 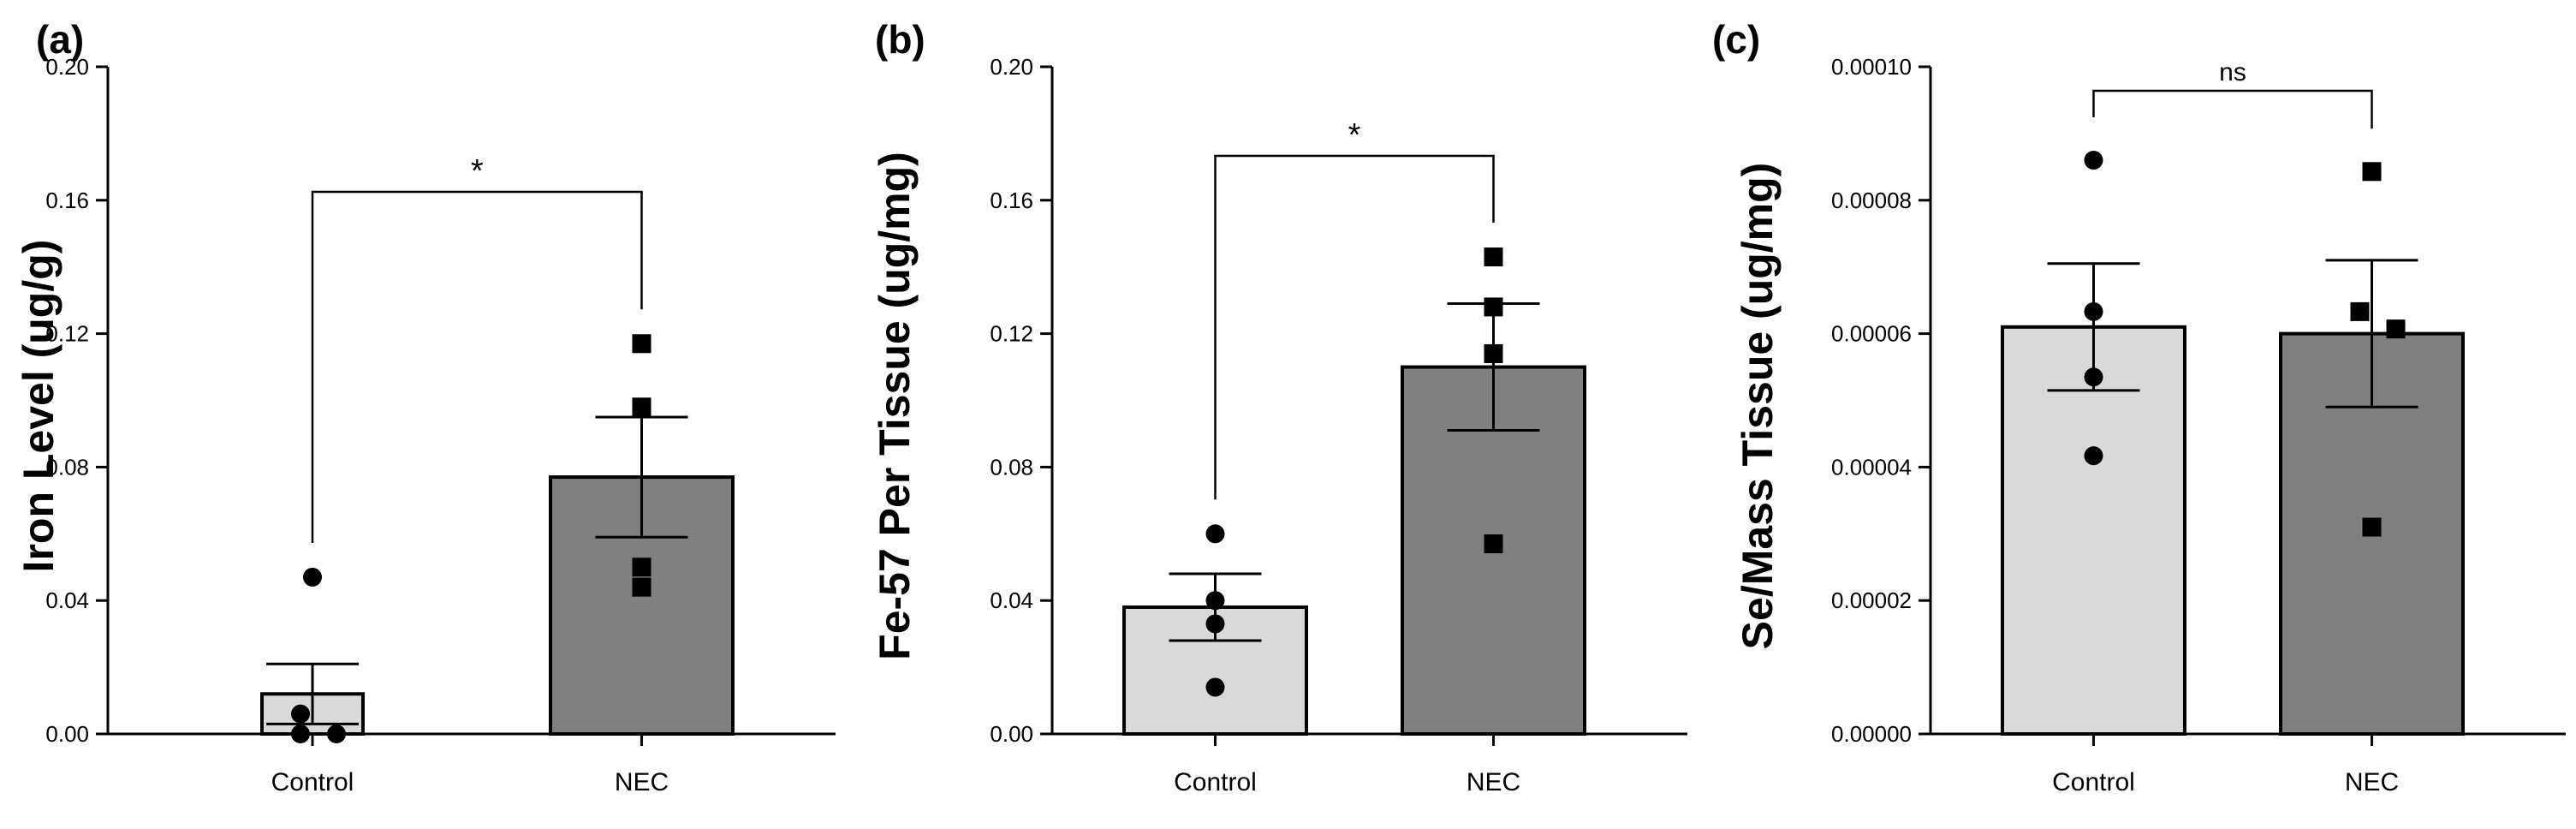 What do you see at coordinates (900, 39) in the screenshot?
I see `panel-label: (b)` at bounding box center [900, 39].